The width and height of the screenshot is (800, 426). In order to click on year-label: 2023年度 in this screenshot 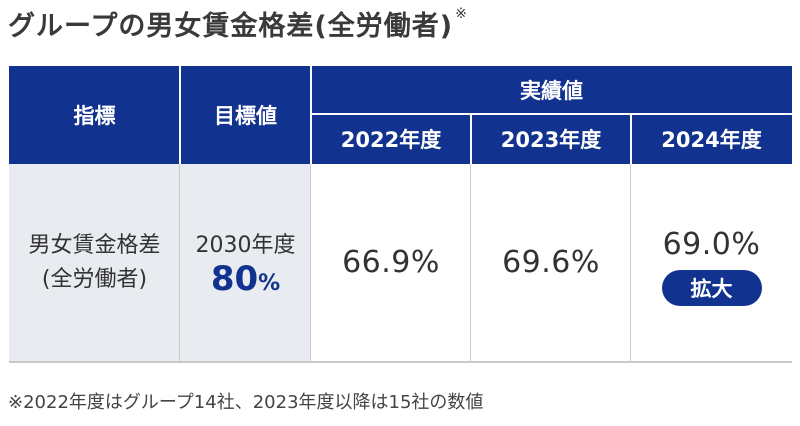, I will do `click(551, 140)`.